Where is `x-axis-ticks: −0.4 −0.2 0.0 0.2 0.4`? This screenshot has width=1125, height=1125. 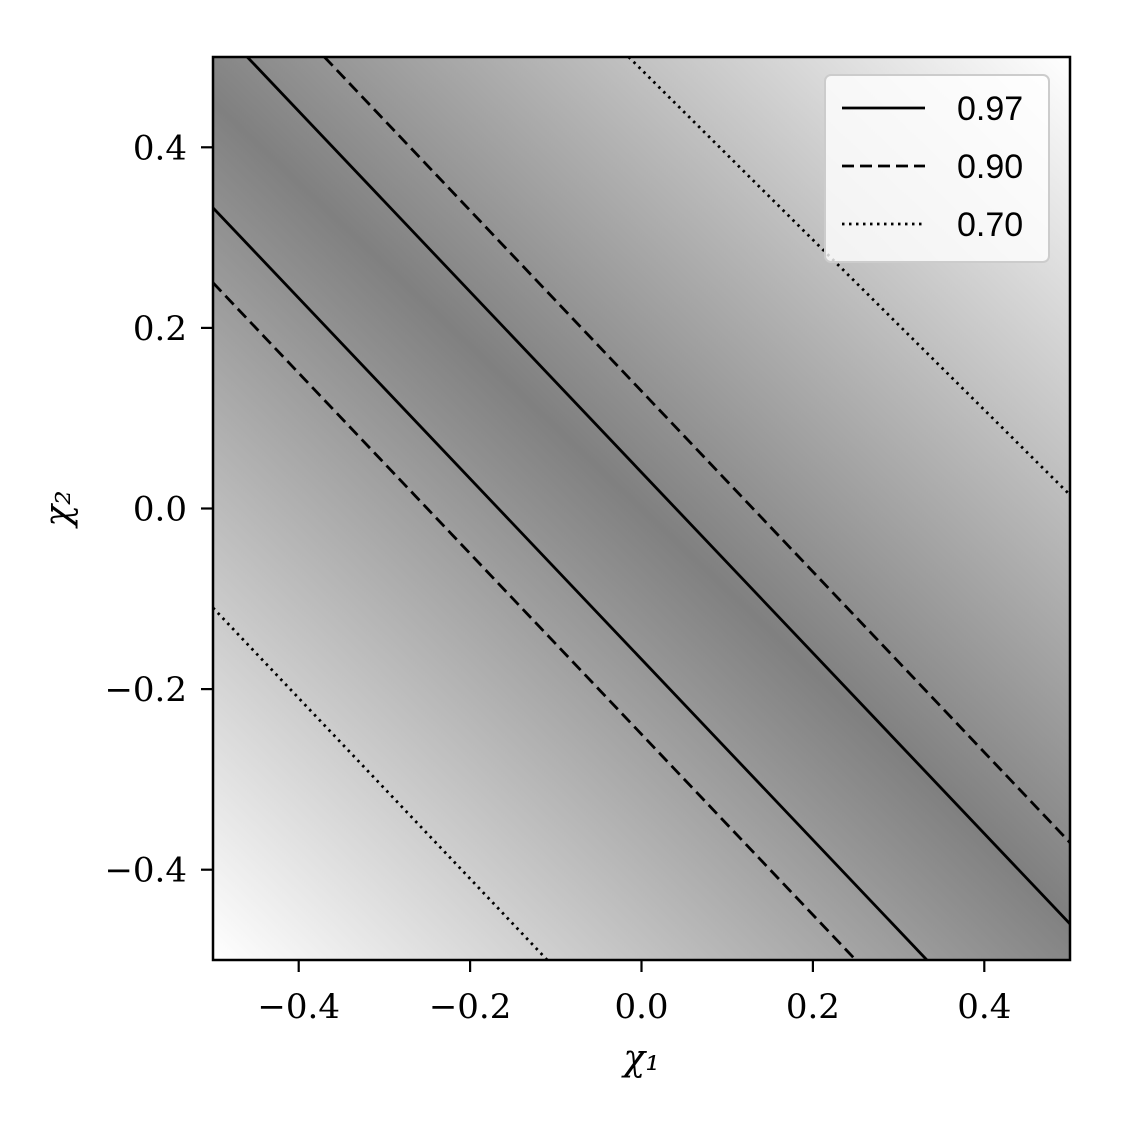 x-axis-ticks: −0.4 −0.2 0.0 0.2 0.4 is located at coordinates (634, 993).